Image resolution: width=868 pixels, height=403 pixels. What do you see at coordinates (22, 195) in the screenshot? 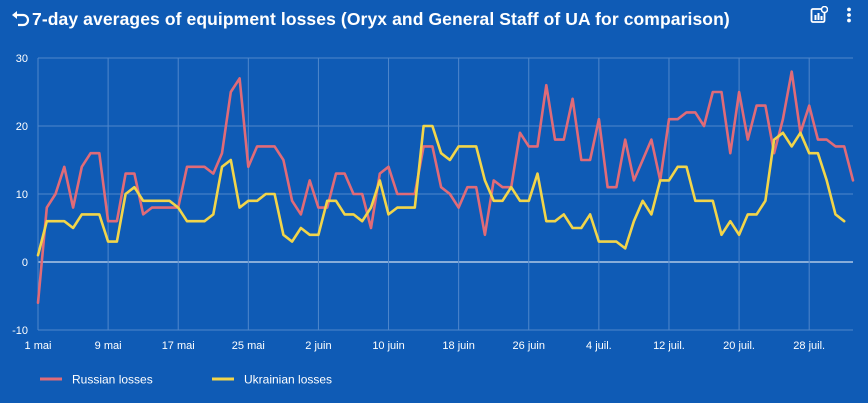
I see `y-tick-label: 10` at bounding box center [22, 195].